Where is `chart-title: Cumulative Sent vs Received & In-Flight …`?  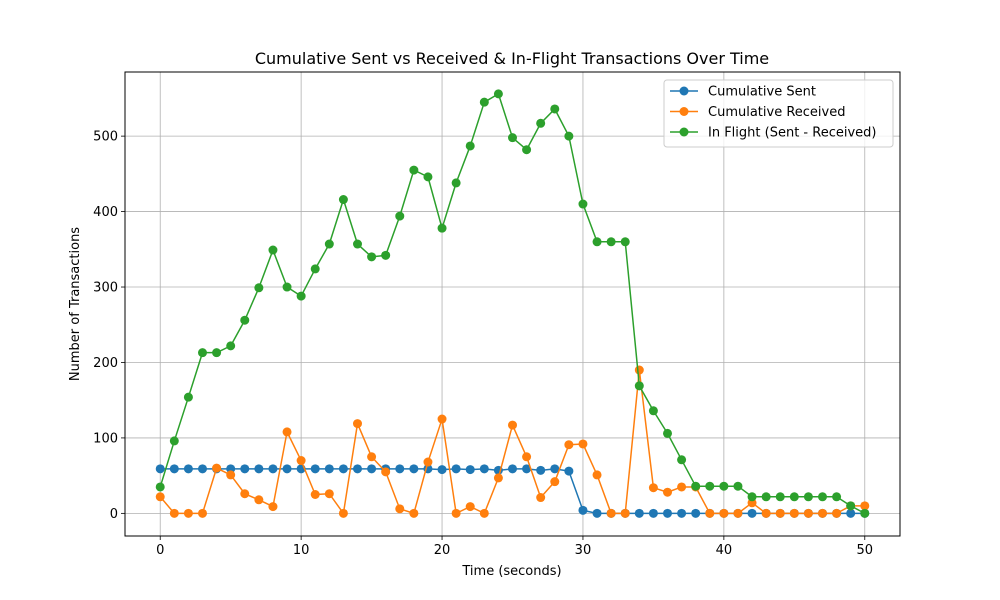 chart-title: Cumulative Sent vs Received & In-Flight … is located at coordinates (512, 58).